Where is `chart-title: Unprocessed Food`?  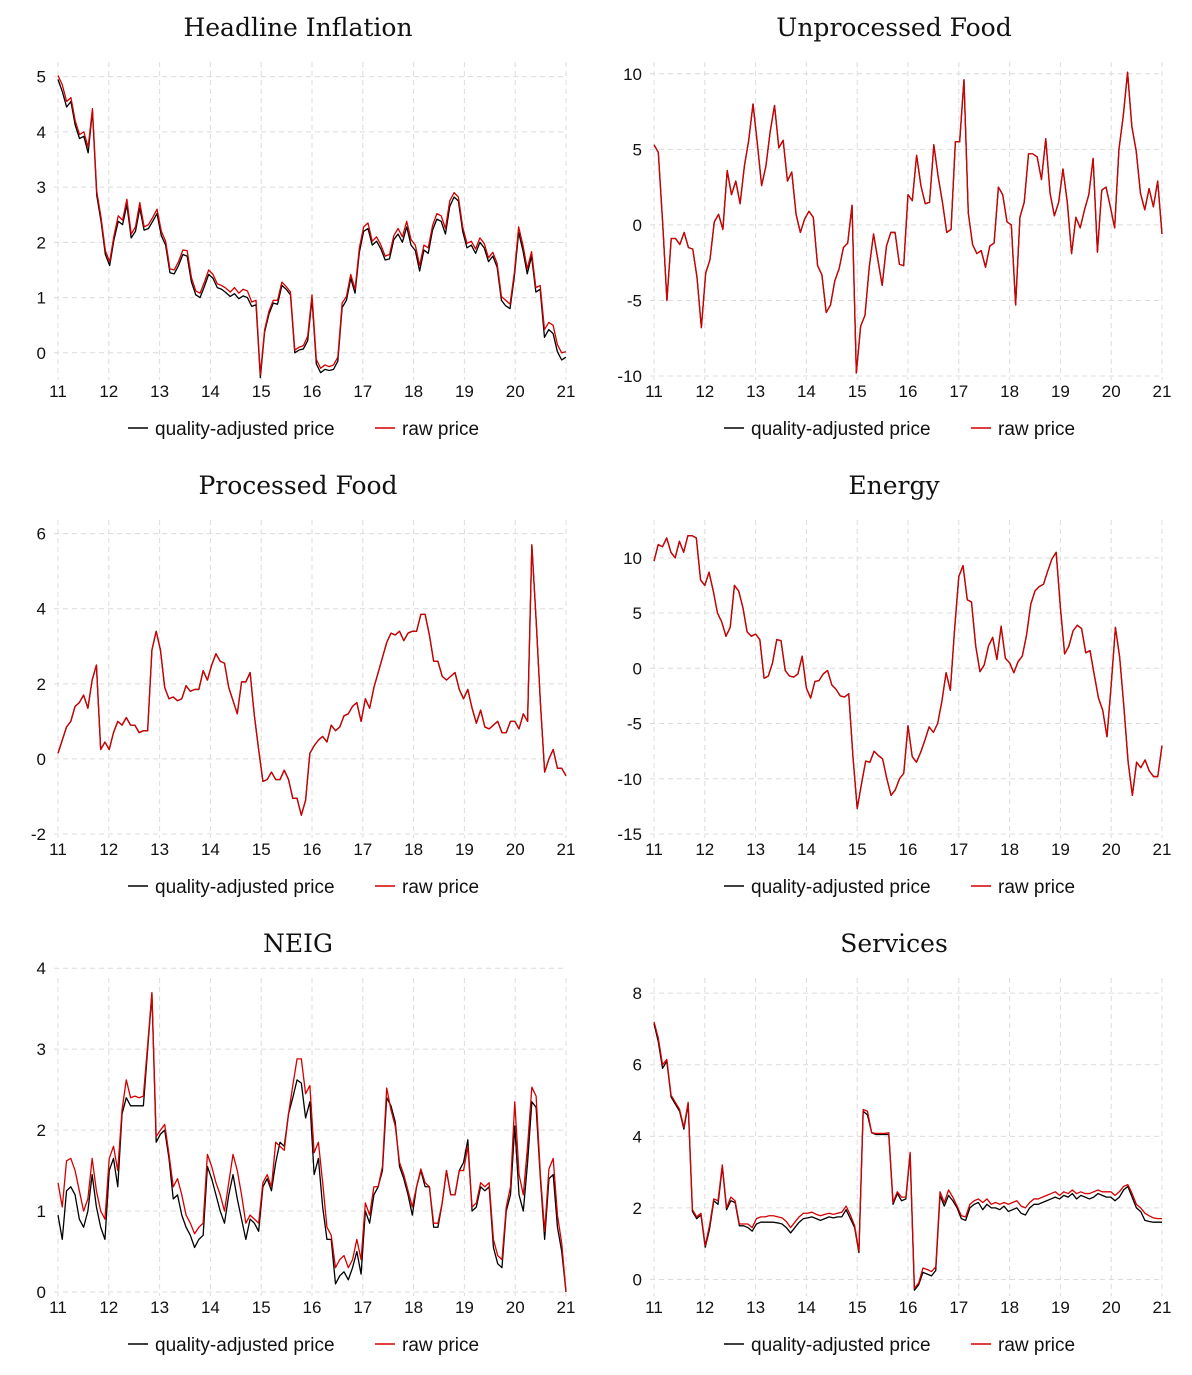 chart-title: Unprocessed Food is located at coordinates (893, 27).